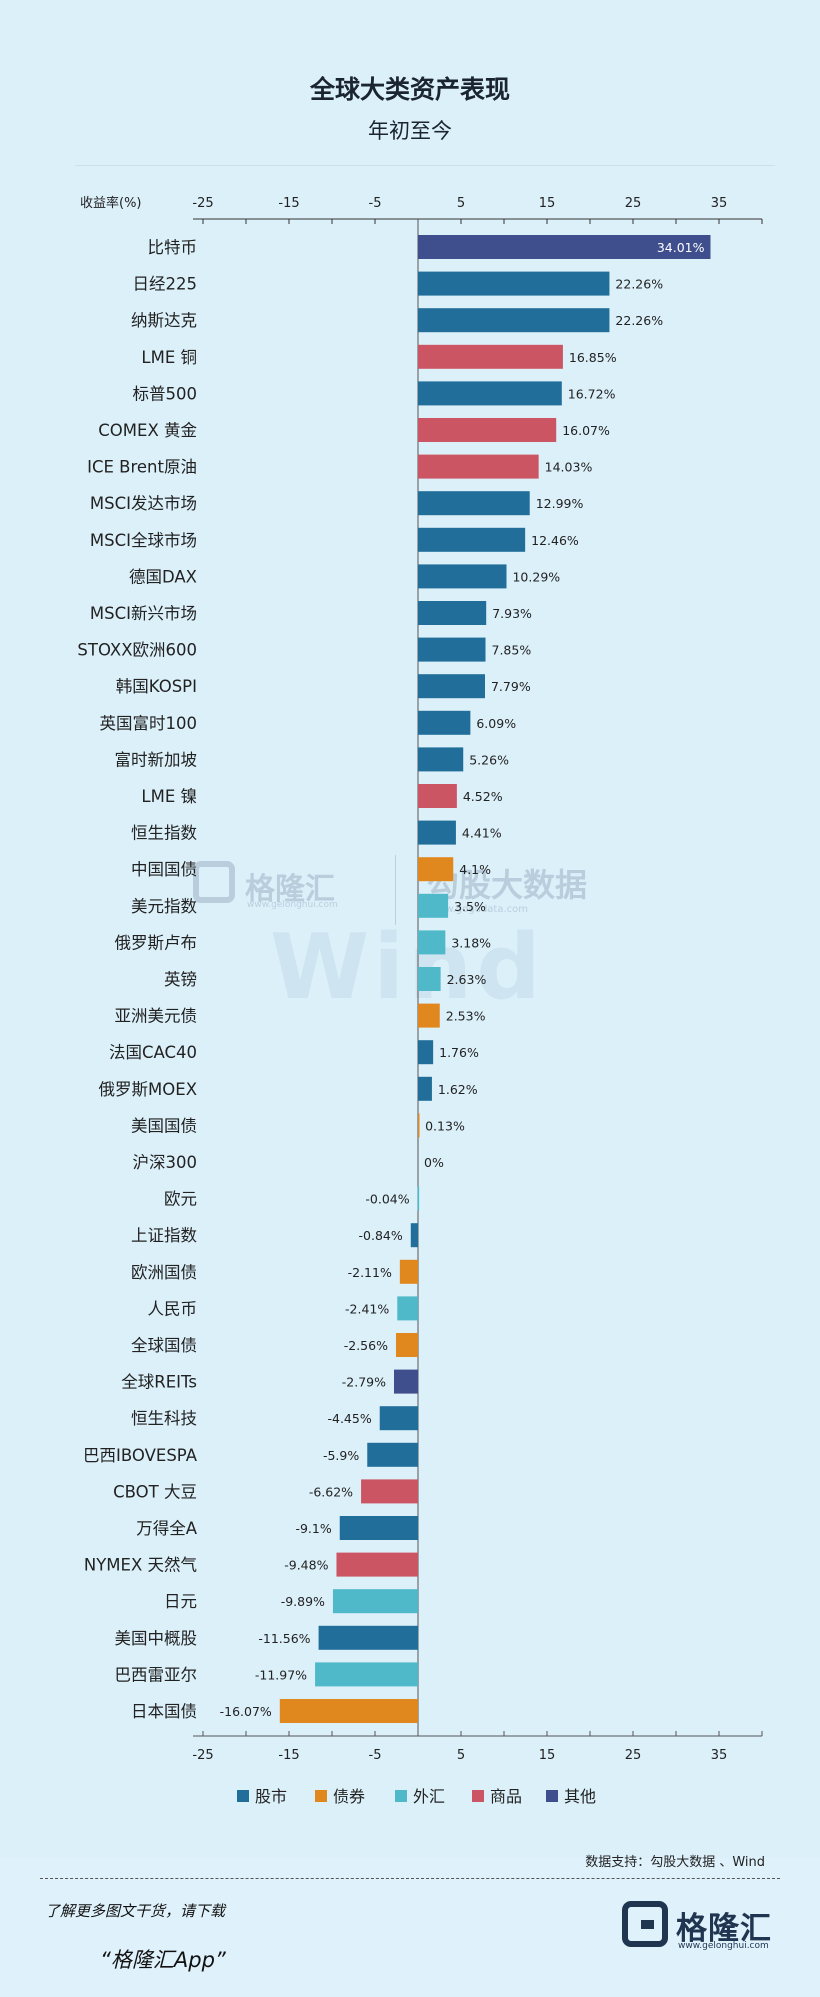 This screenshot has width=820, height=1997. Describe the element at coordinates (512, 650) in the screenshot. I see `data-label: 7.85%` at that location.